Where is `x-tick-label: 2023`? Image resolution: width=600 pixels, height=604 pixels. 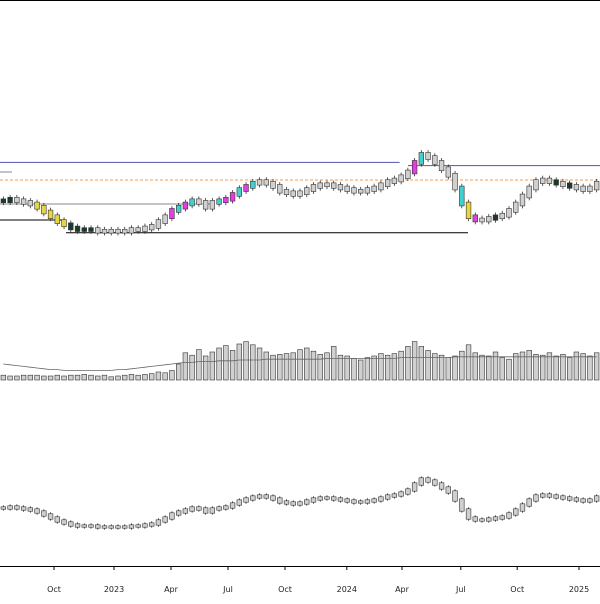
x-tick-label: 2023 is located at coordinates (114, 589).